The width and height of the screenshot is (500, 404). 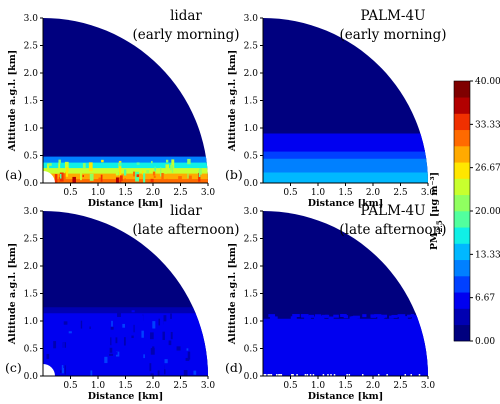 I want to click on x-tick-label: 2.5, so click(x=180, y=386).